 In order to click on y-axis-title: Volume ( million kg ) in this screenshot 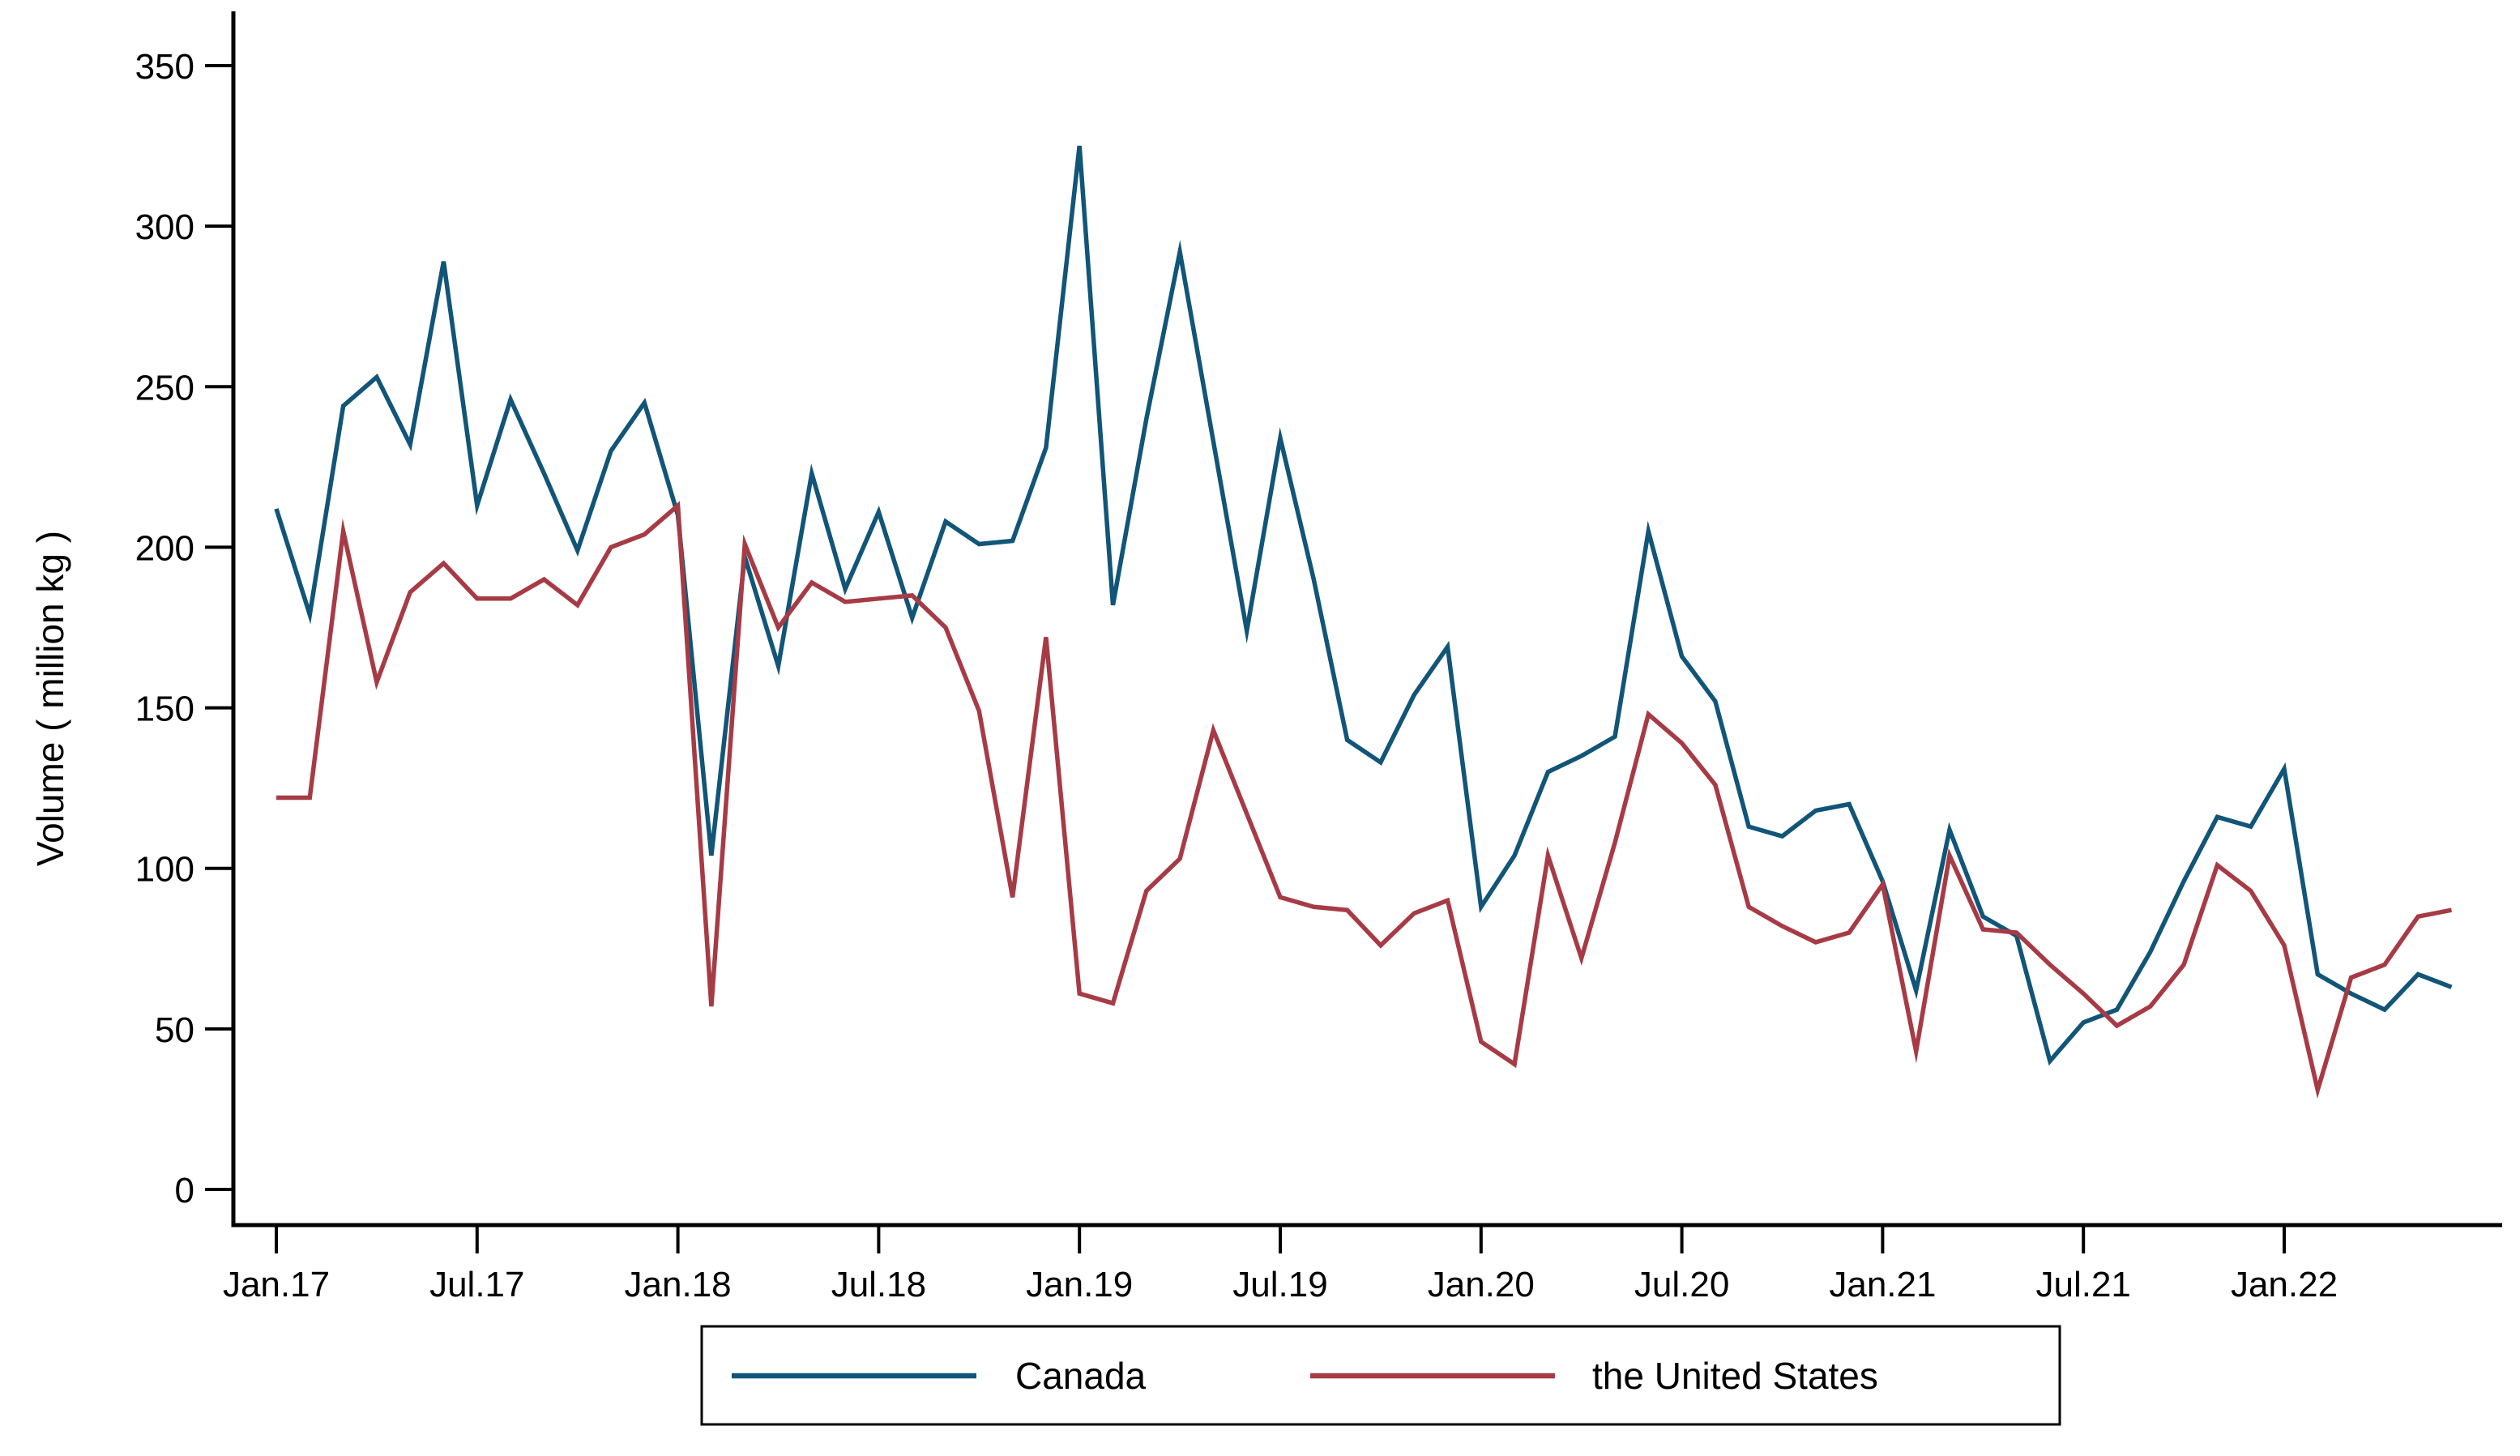, I will do `click(50, 699)`.